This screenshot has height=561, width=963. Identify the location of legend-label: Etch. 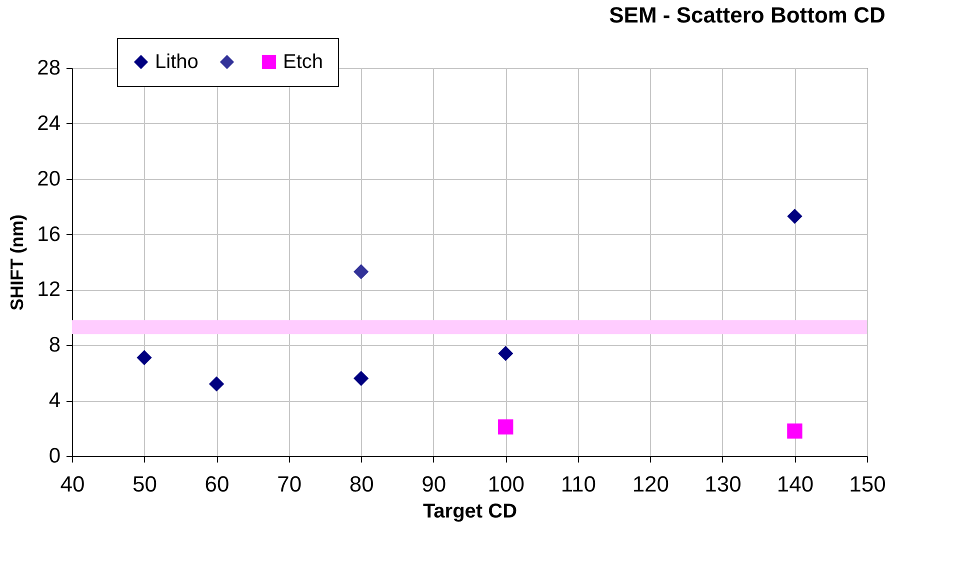
(303, 62).